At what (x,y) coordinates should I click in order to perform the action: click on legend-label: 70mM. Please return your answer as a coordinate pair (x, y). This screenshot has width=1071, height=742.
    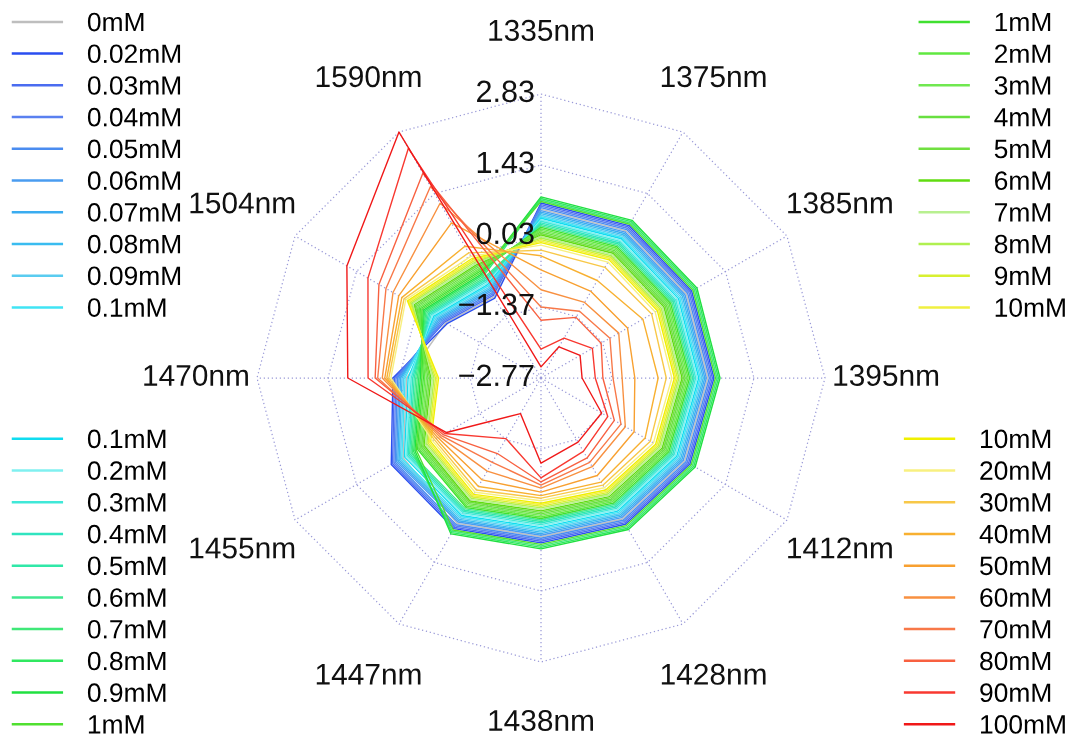
    Looking at the image, I should click on (1015, 629).